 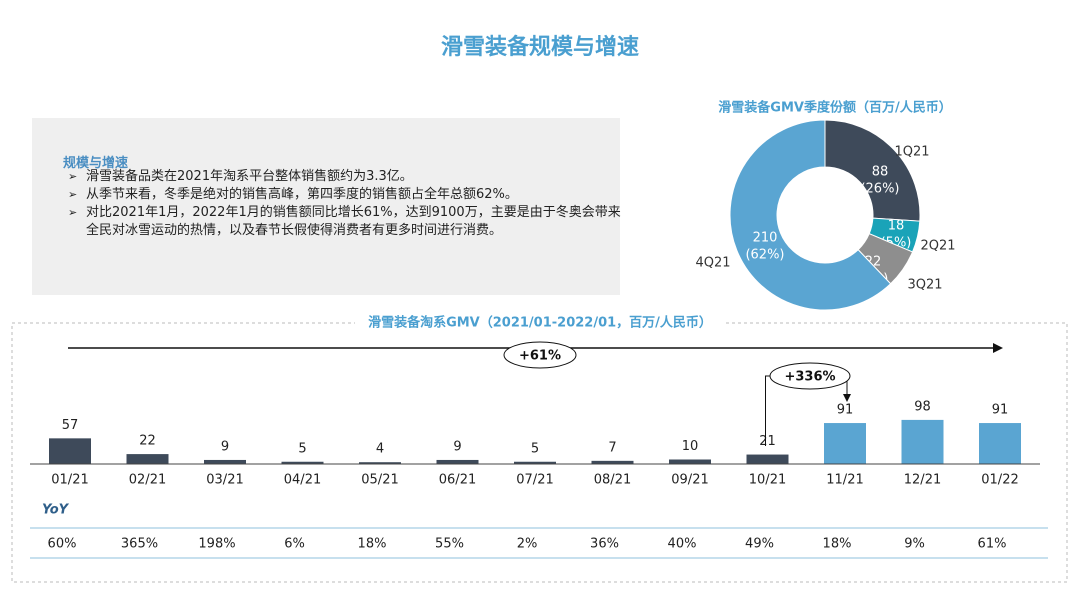 I want to click on title-backdrop, so click(x=540, y=323).